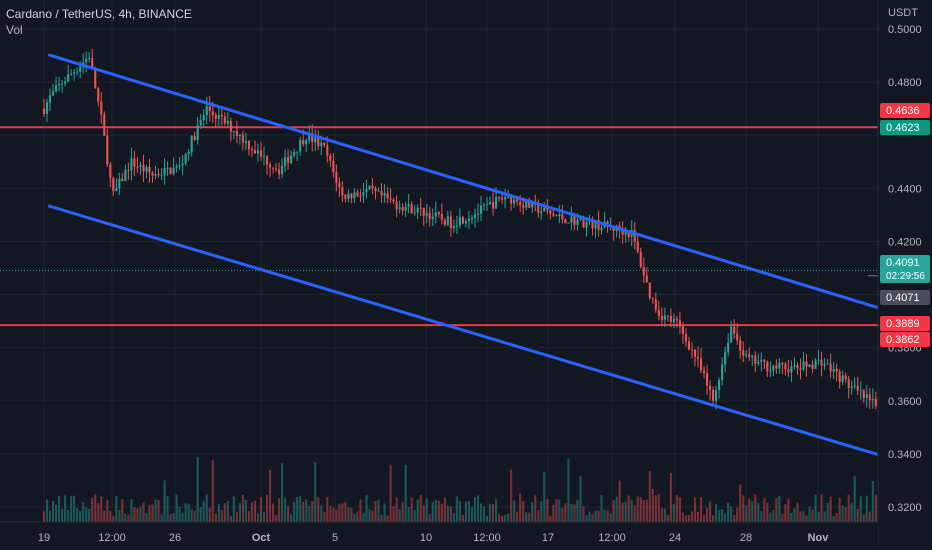 The width and height of the screenshot is (932, 550). What do you see at coordinates (905, 323) in the screenshot?
I see `price-label-bg` at bounding box center [905, 323].